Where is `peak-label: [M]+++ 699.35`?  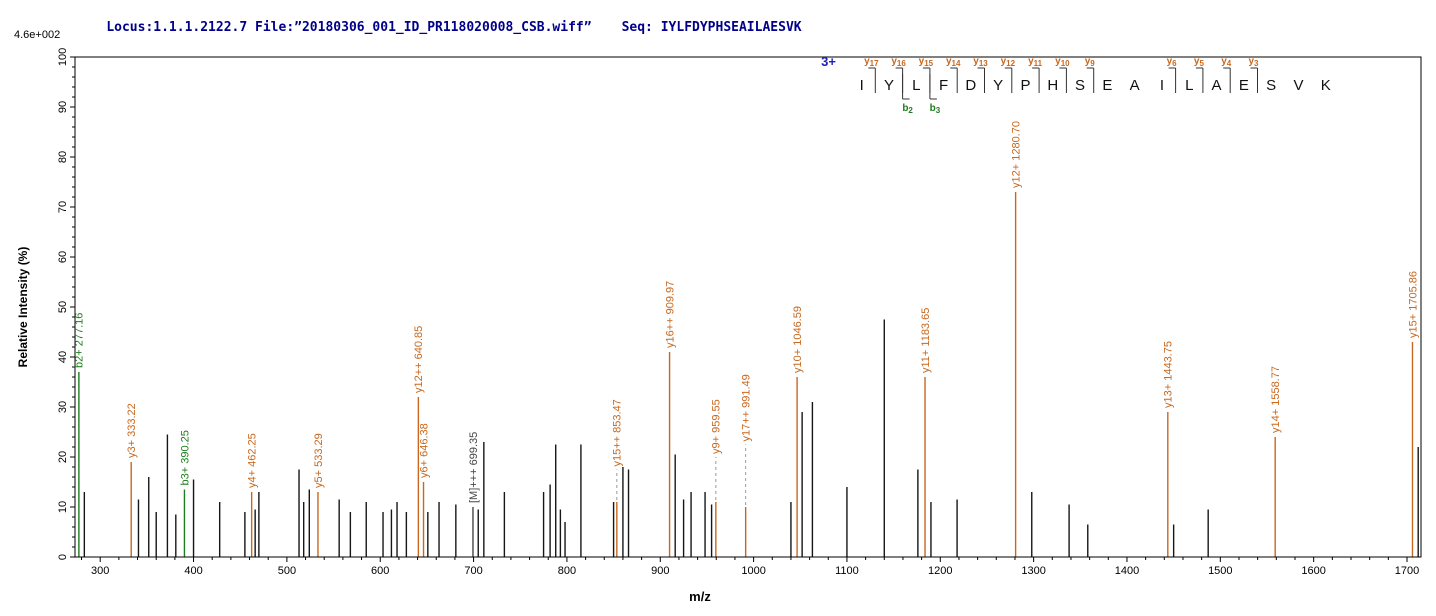 peak-label: [M]+++ 699.35 is located at coordinates (474, 467).